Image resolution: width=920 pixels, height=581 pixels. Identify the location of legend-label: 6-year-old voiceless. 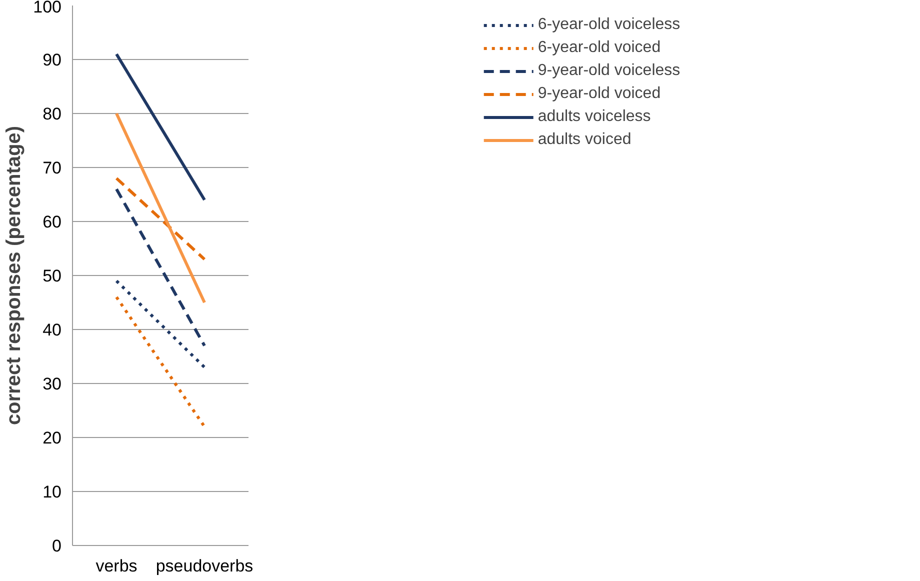
(609, 25).